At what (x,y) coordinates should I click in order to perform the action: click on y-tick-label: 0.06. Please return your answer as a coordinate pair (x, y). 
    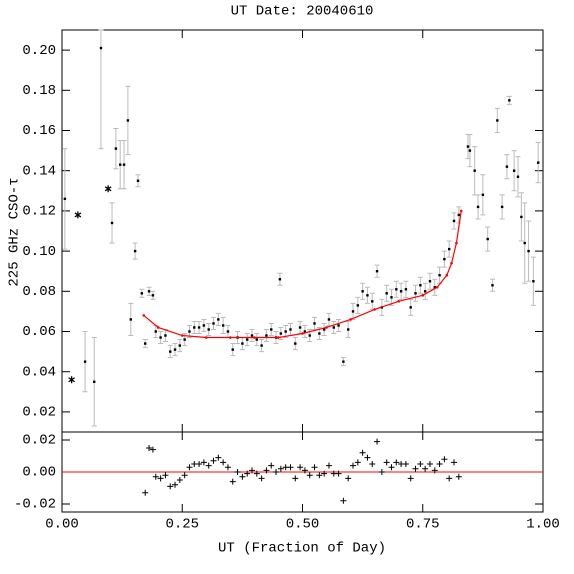
    Looking at the image, I should click on (39, 332).